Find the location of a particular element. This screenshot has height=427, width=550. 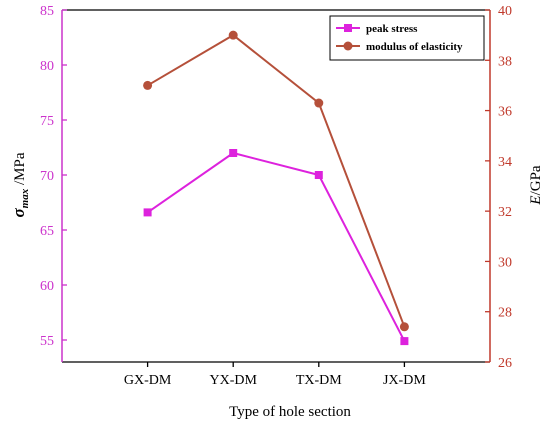

left-tick-label: 70 is located at coordinates (47, 176).